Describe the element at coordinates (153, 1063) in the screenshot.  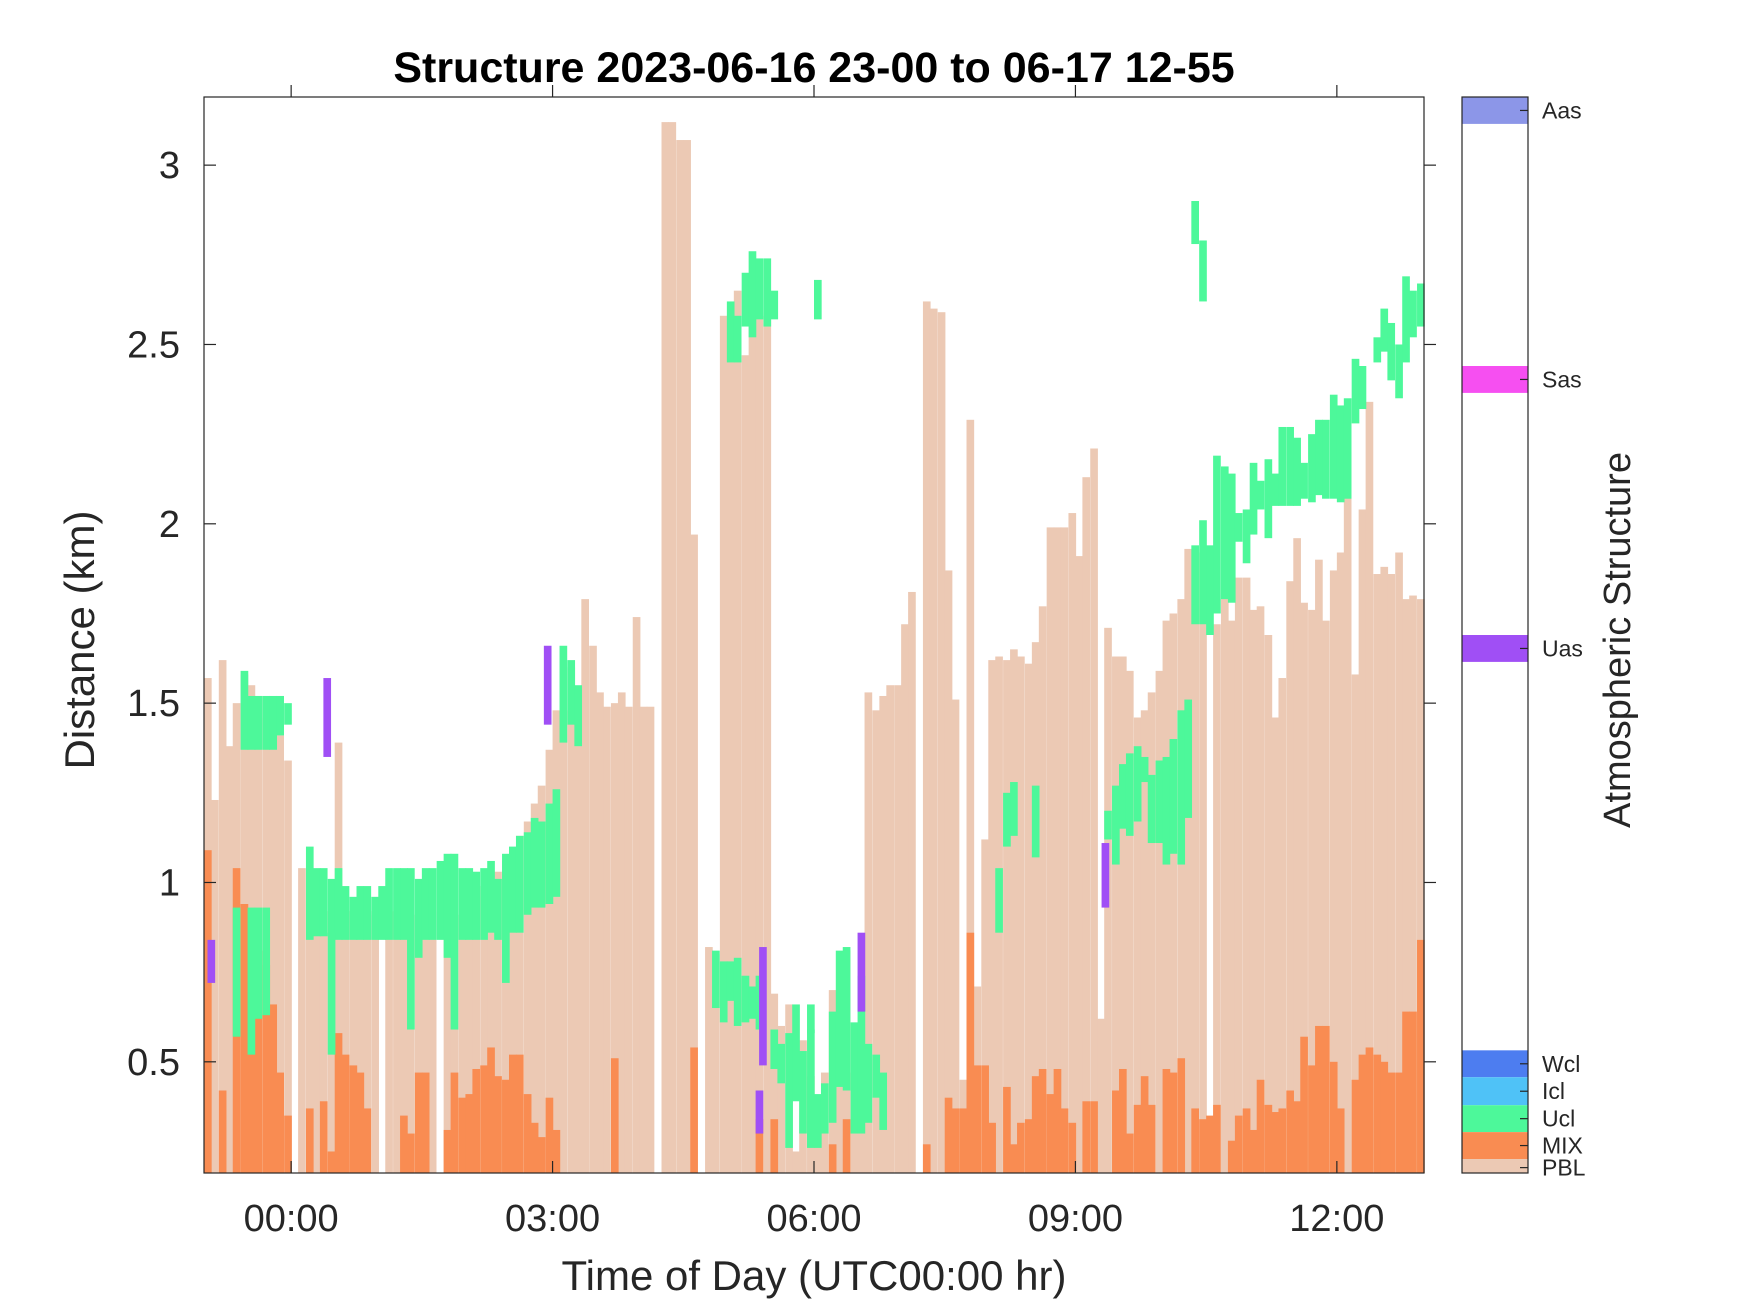
I see `y-tick-label: 0.5` at that location.